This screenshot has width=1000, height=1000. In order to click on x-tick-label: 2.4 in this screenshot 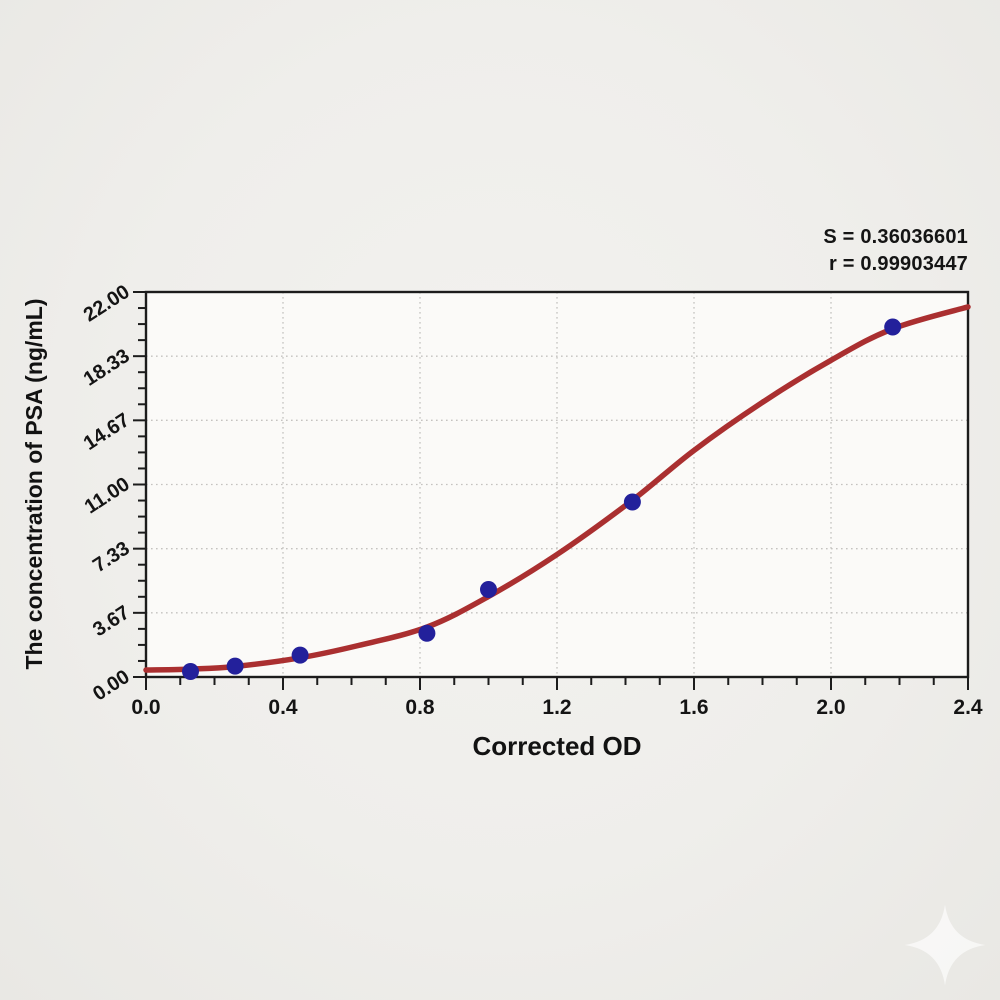, I will do `click(968, 707)`.